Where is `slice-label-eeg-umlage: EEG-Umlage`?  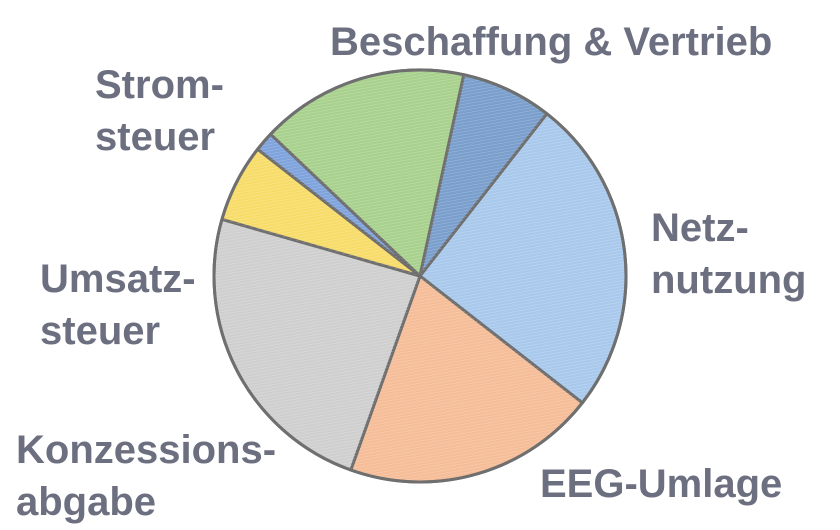
slice-label-eeg-umlage: EEG-Umlage is located at coordinates (661, 484).